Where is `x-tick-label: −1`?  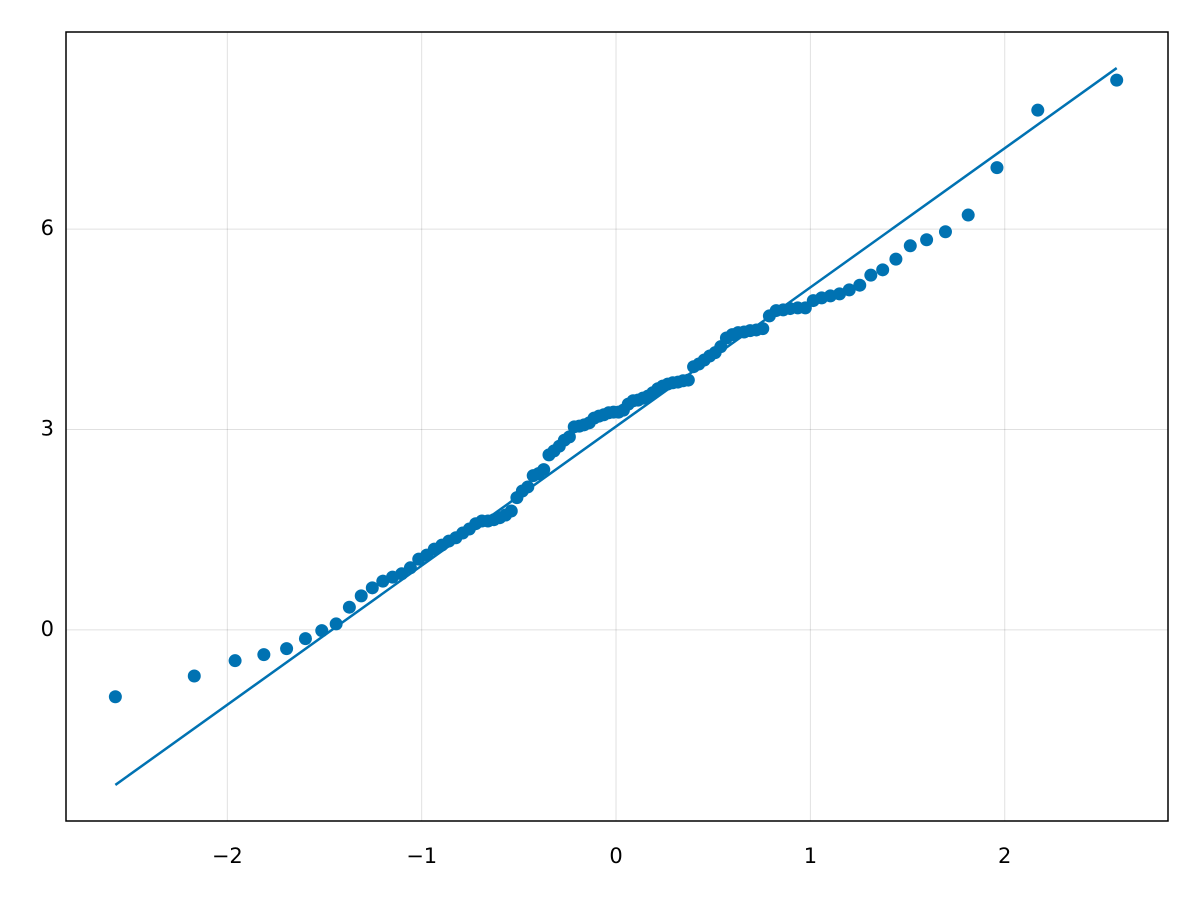 x-tick-label: −1 is located at coordinates (421, 856).